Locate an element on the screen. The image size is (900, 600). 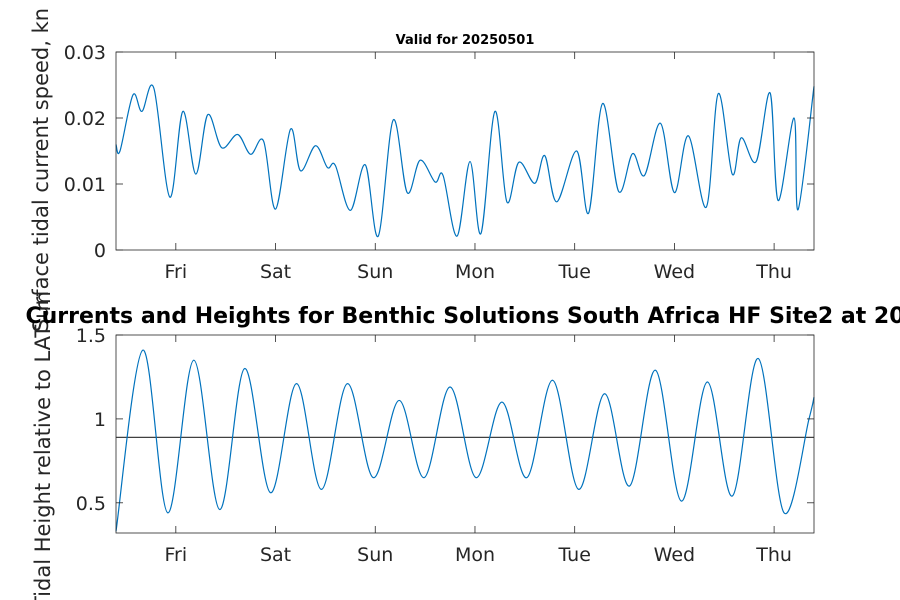
y-tick-label: 0.01 is located at coordinates (85, 185).